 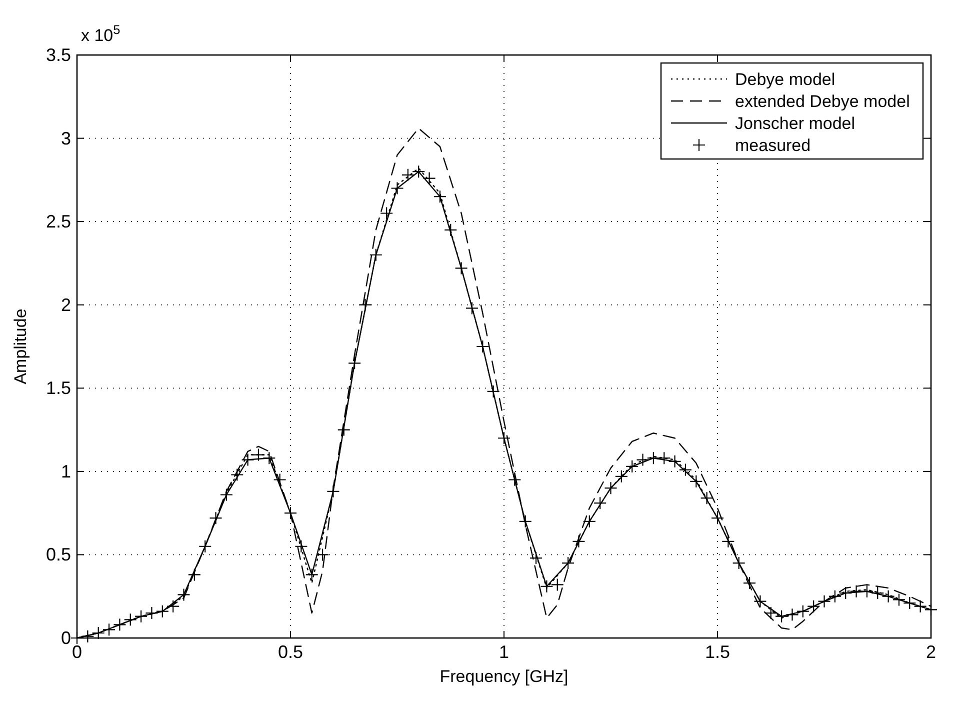 I want to click on y-tick-label: 1, so click(x=65, y=471).